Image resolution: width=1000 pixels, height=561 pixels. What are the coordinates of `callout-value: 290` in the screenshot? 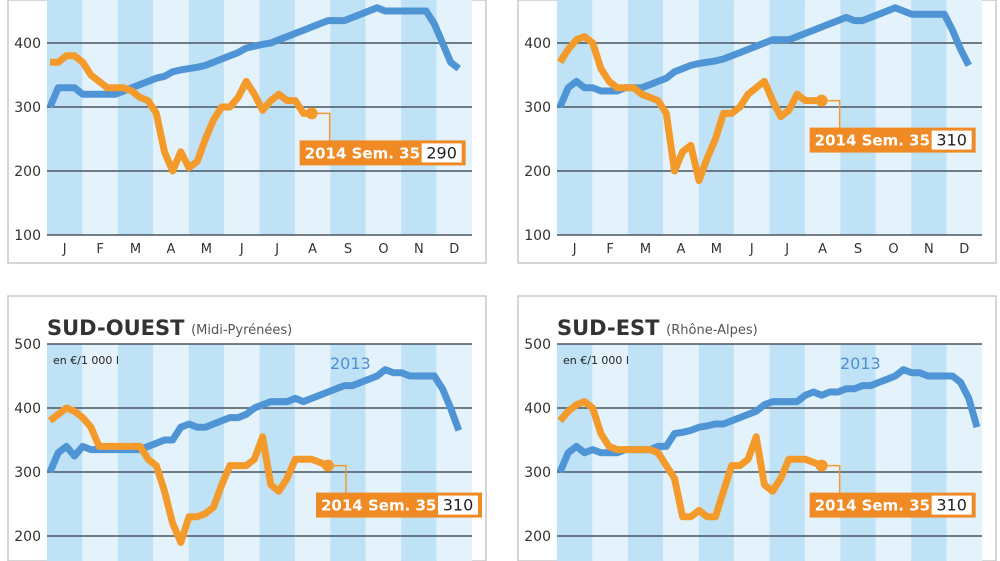 It's located at (441, 152).